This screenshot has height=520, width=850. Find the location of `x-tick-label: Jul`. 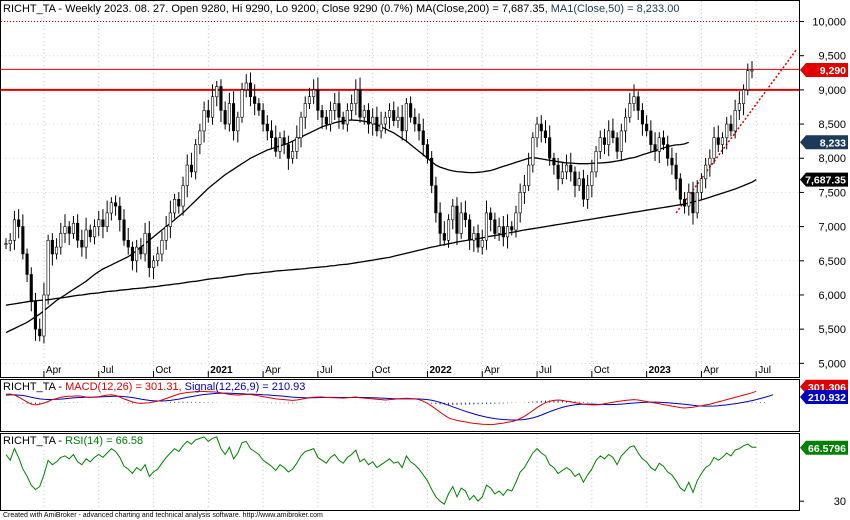

x-tick-label: Jul is located at coordinates (545, 370).